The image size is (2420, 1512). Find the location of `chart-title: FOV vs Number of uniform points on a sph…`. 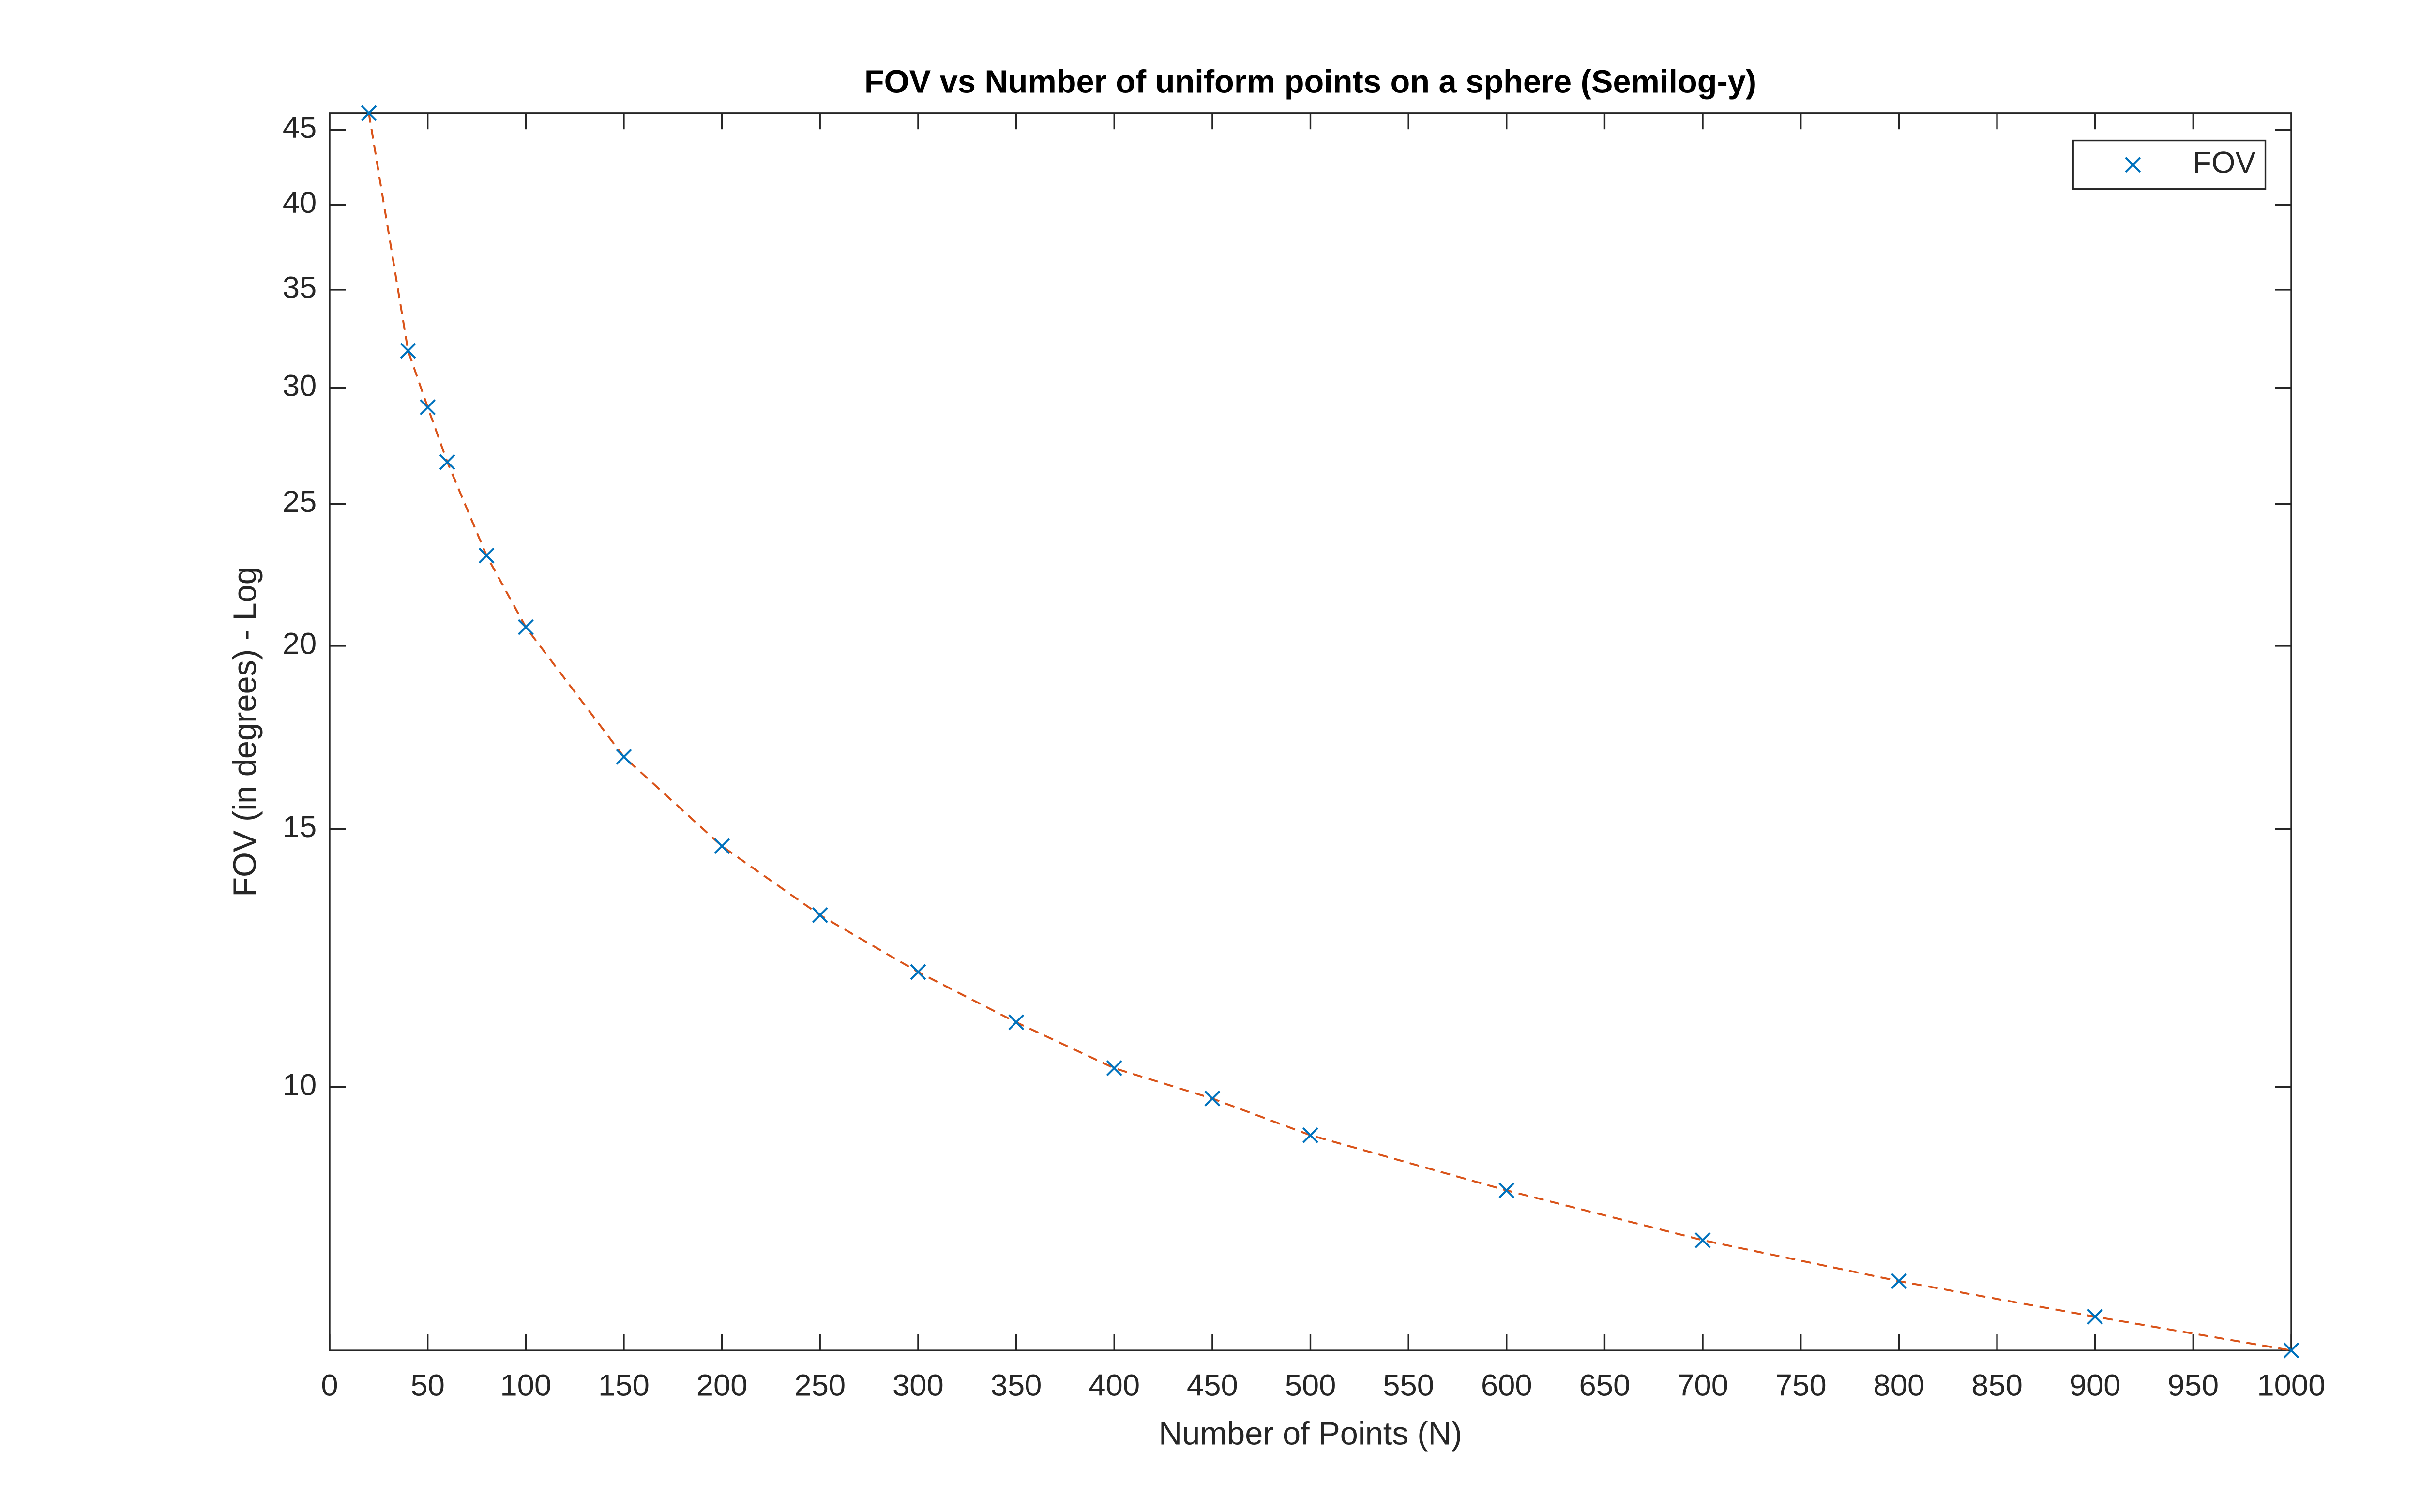

chart-title: FOV vs Number of uniform points on a sph… is located at coordinates (1310, 82).